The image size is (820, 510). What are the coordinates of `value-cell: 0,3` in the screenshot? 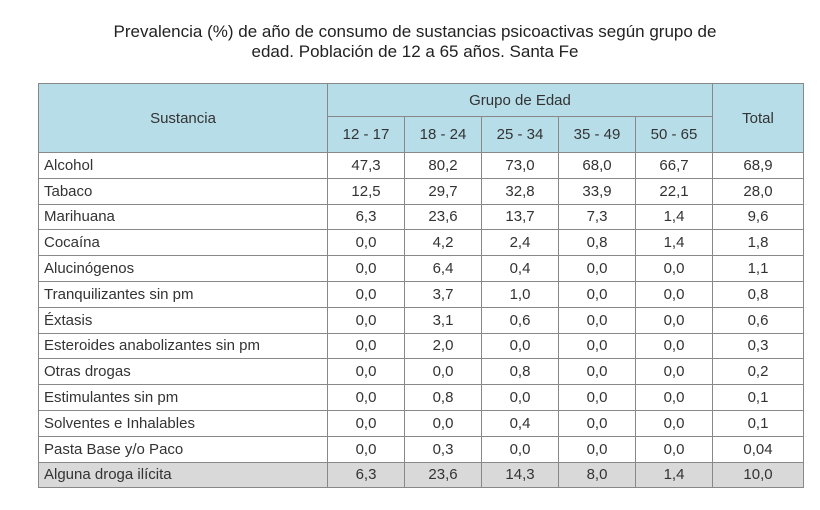 It's located at (443, 449).